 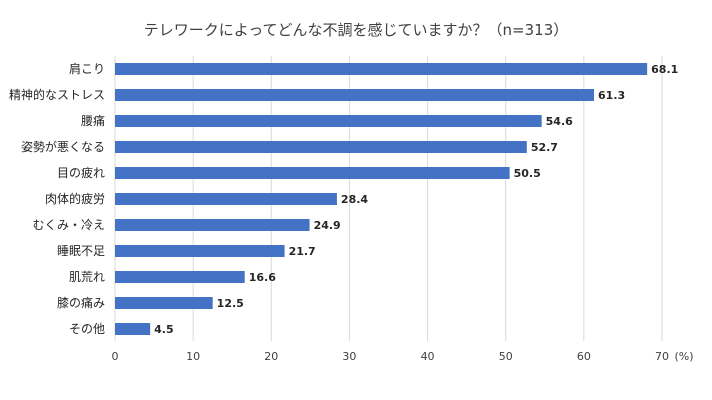 I want to click on x-tick-label: 40, so click(x=428, y=356).